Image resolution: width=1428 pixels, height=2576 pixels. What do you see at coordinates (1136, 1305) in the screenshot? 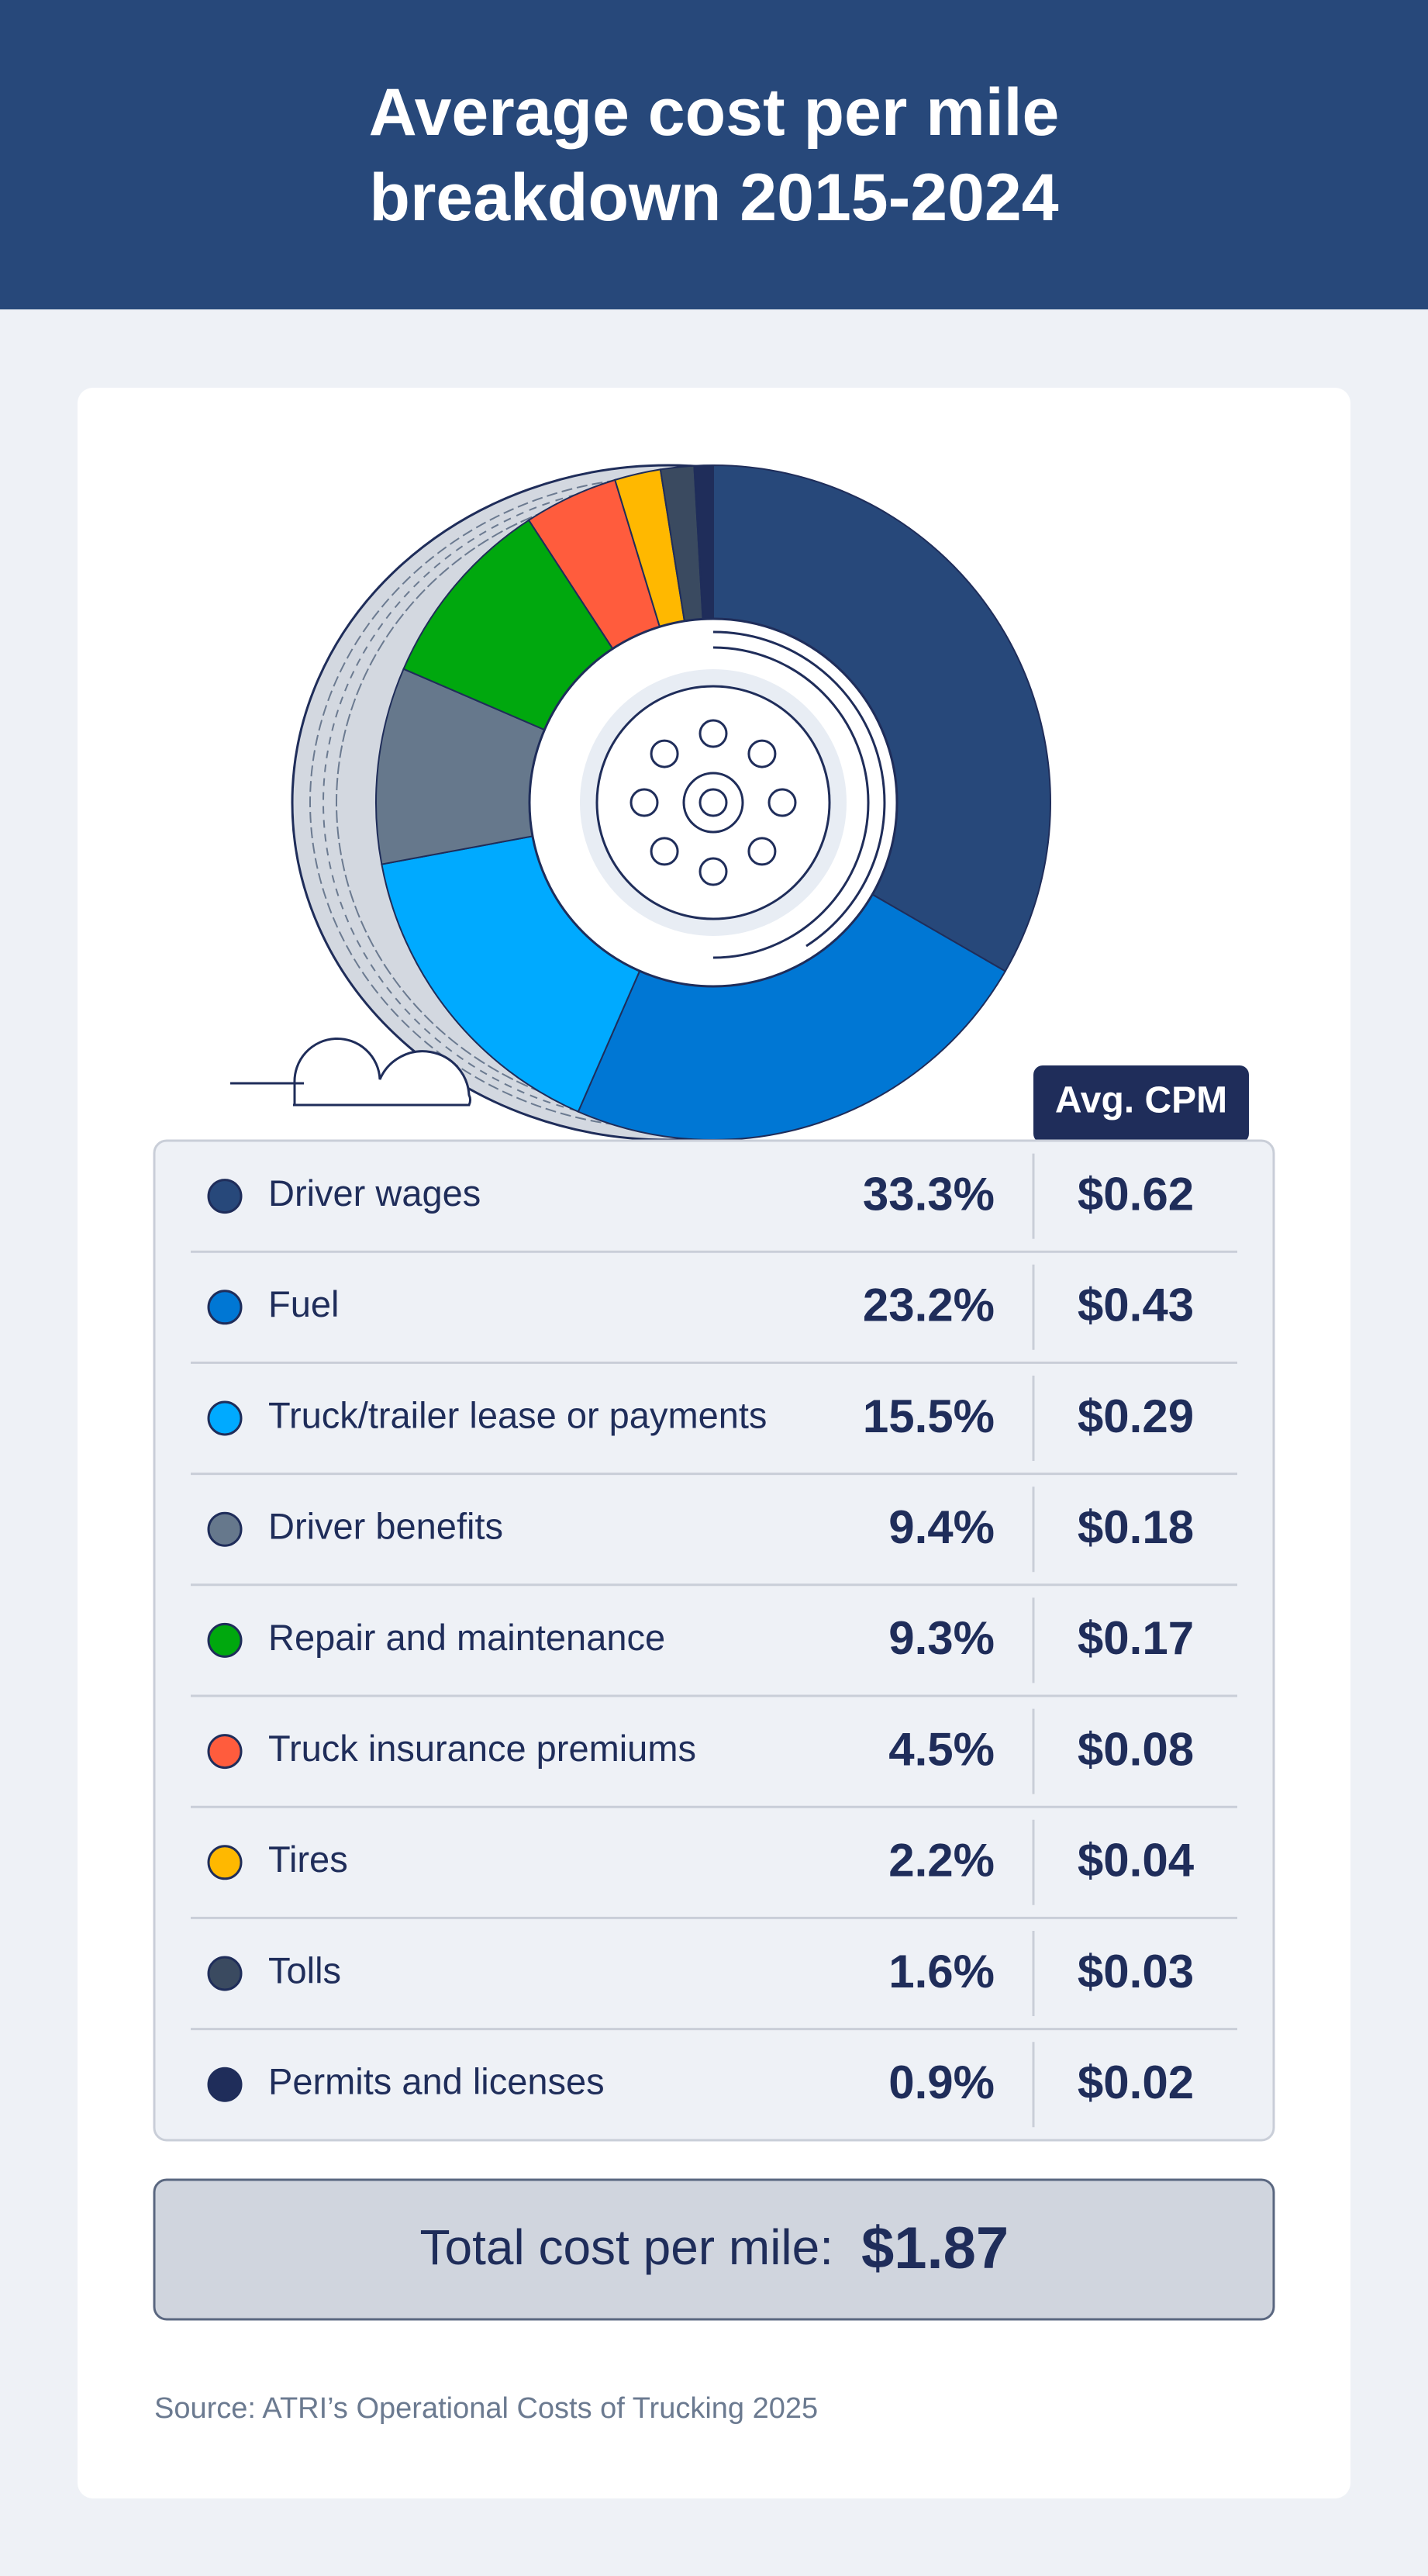
I see `cpm-value: $0.43` at bounding box center [1136, 1305].